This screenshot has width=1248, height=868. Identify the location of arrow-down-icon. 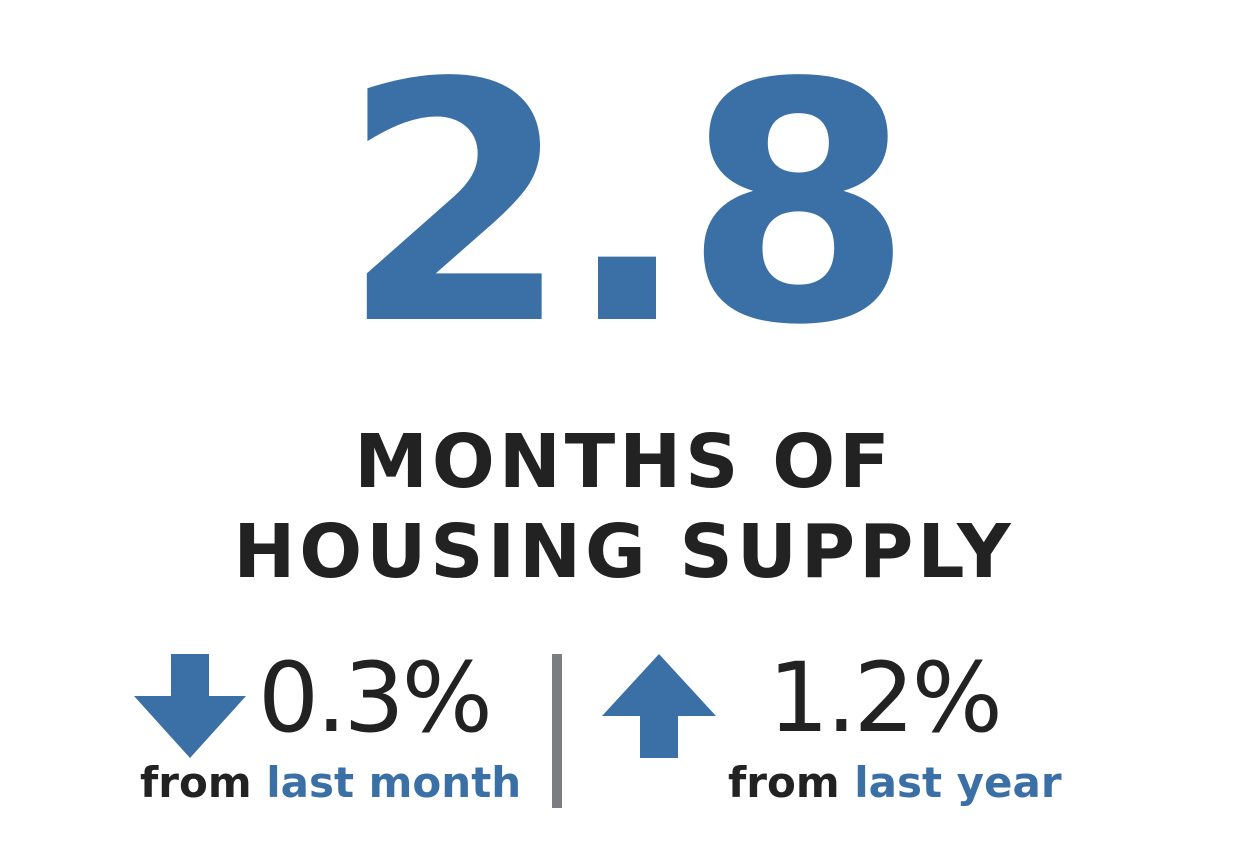
(190, 706).